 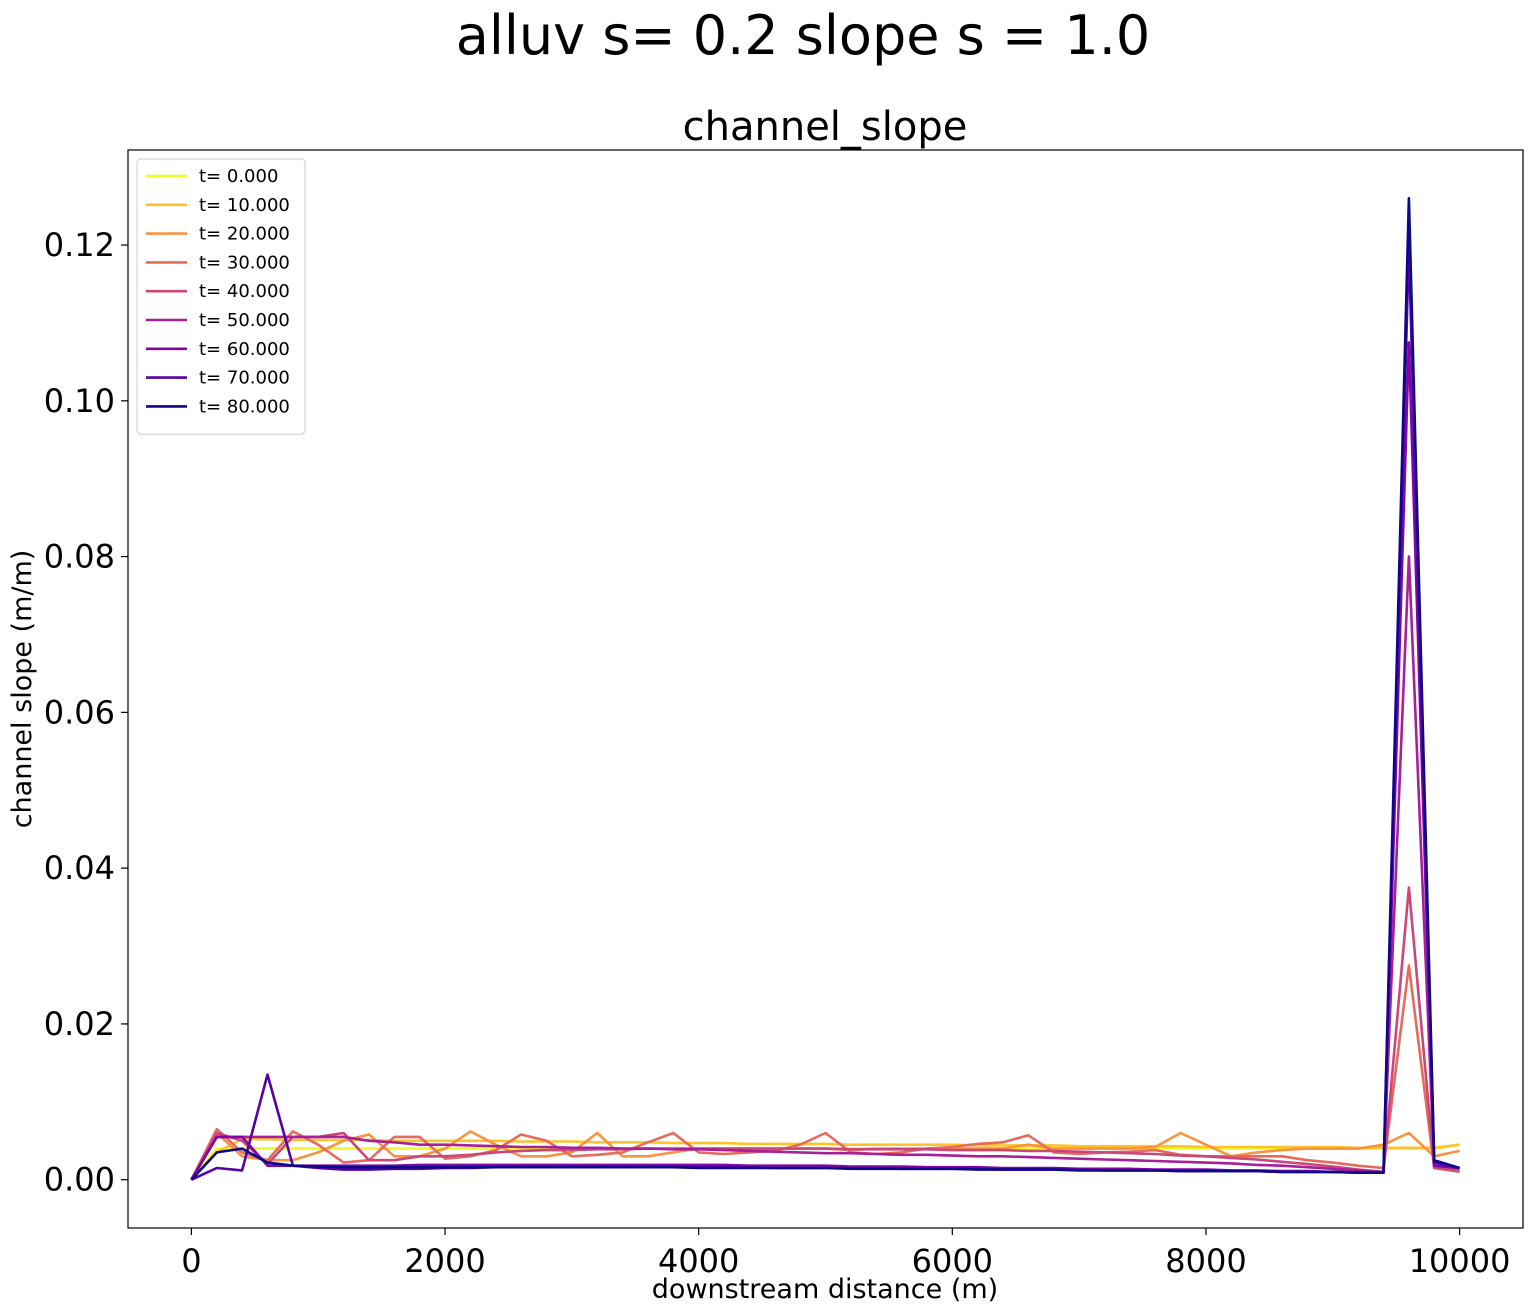 What do you see at coordinates (79, 868) in the screenshot?
I see `y-tick-label: 0.04` at bounding box center [79, 868].